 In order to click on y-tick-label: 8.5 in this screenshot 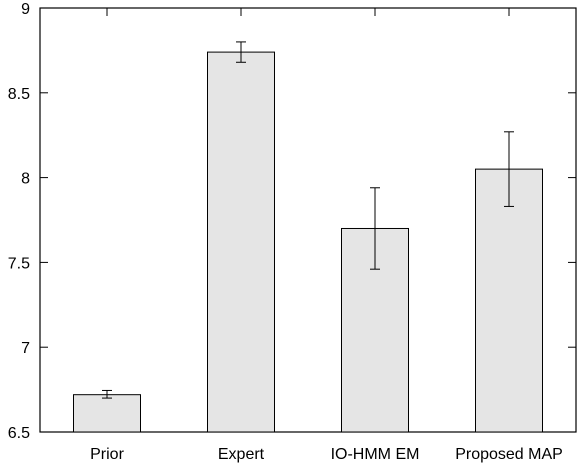, I will do `click(19, 94)`.